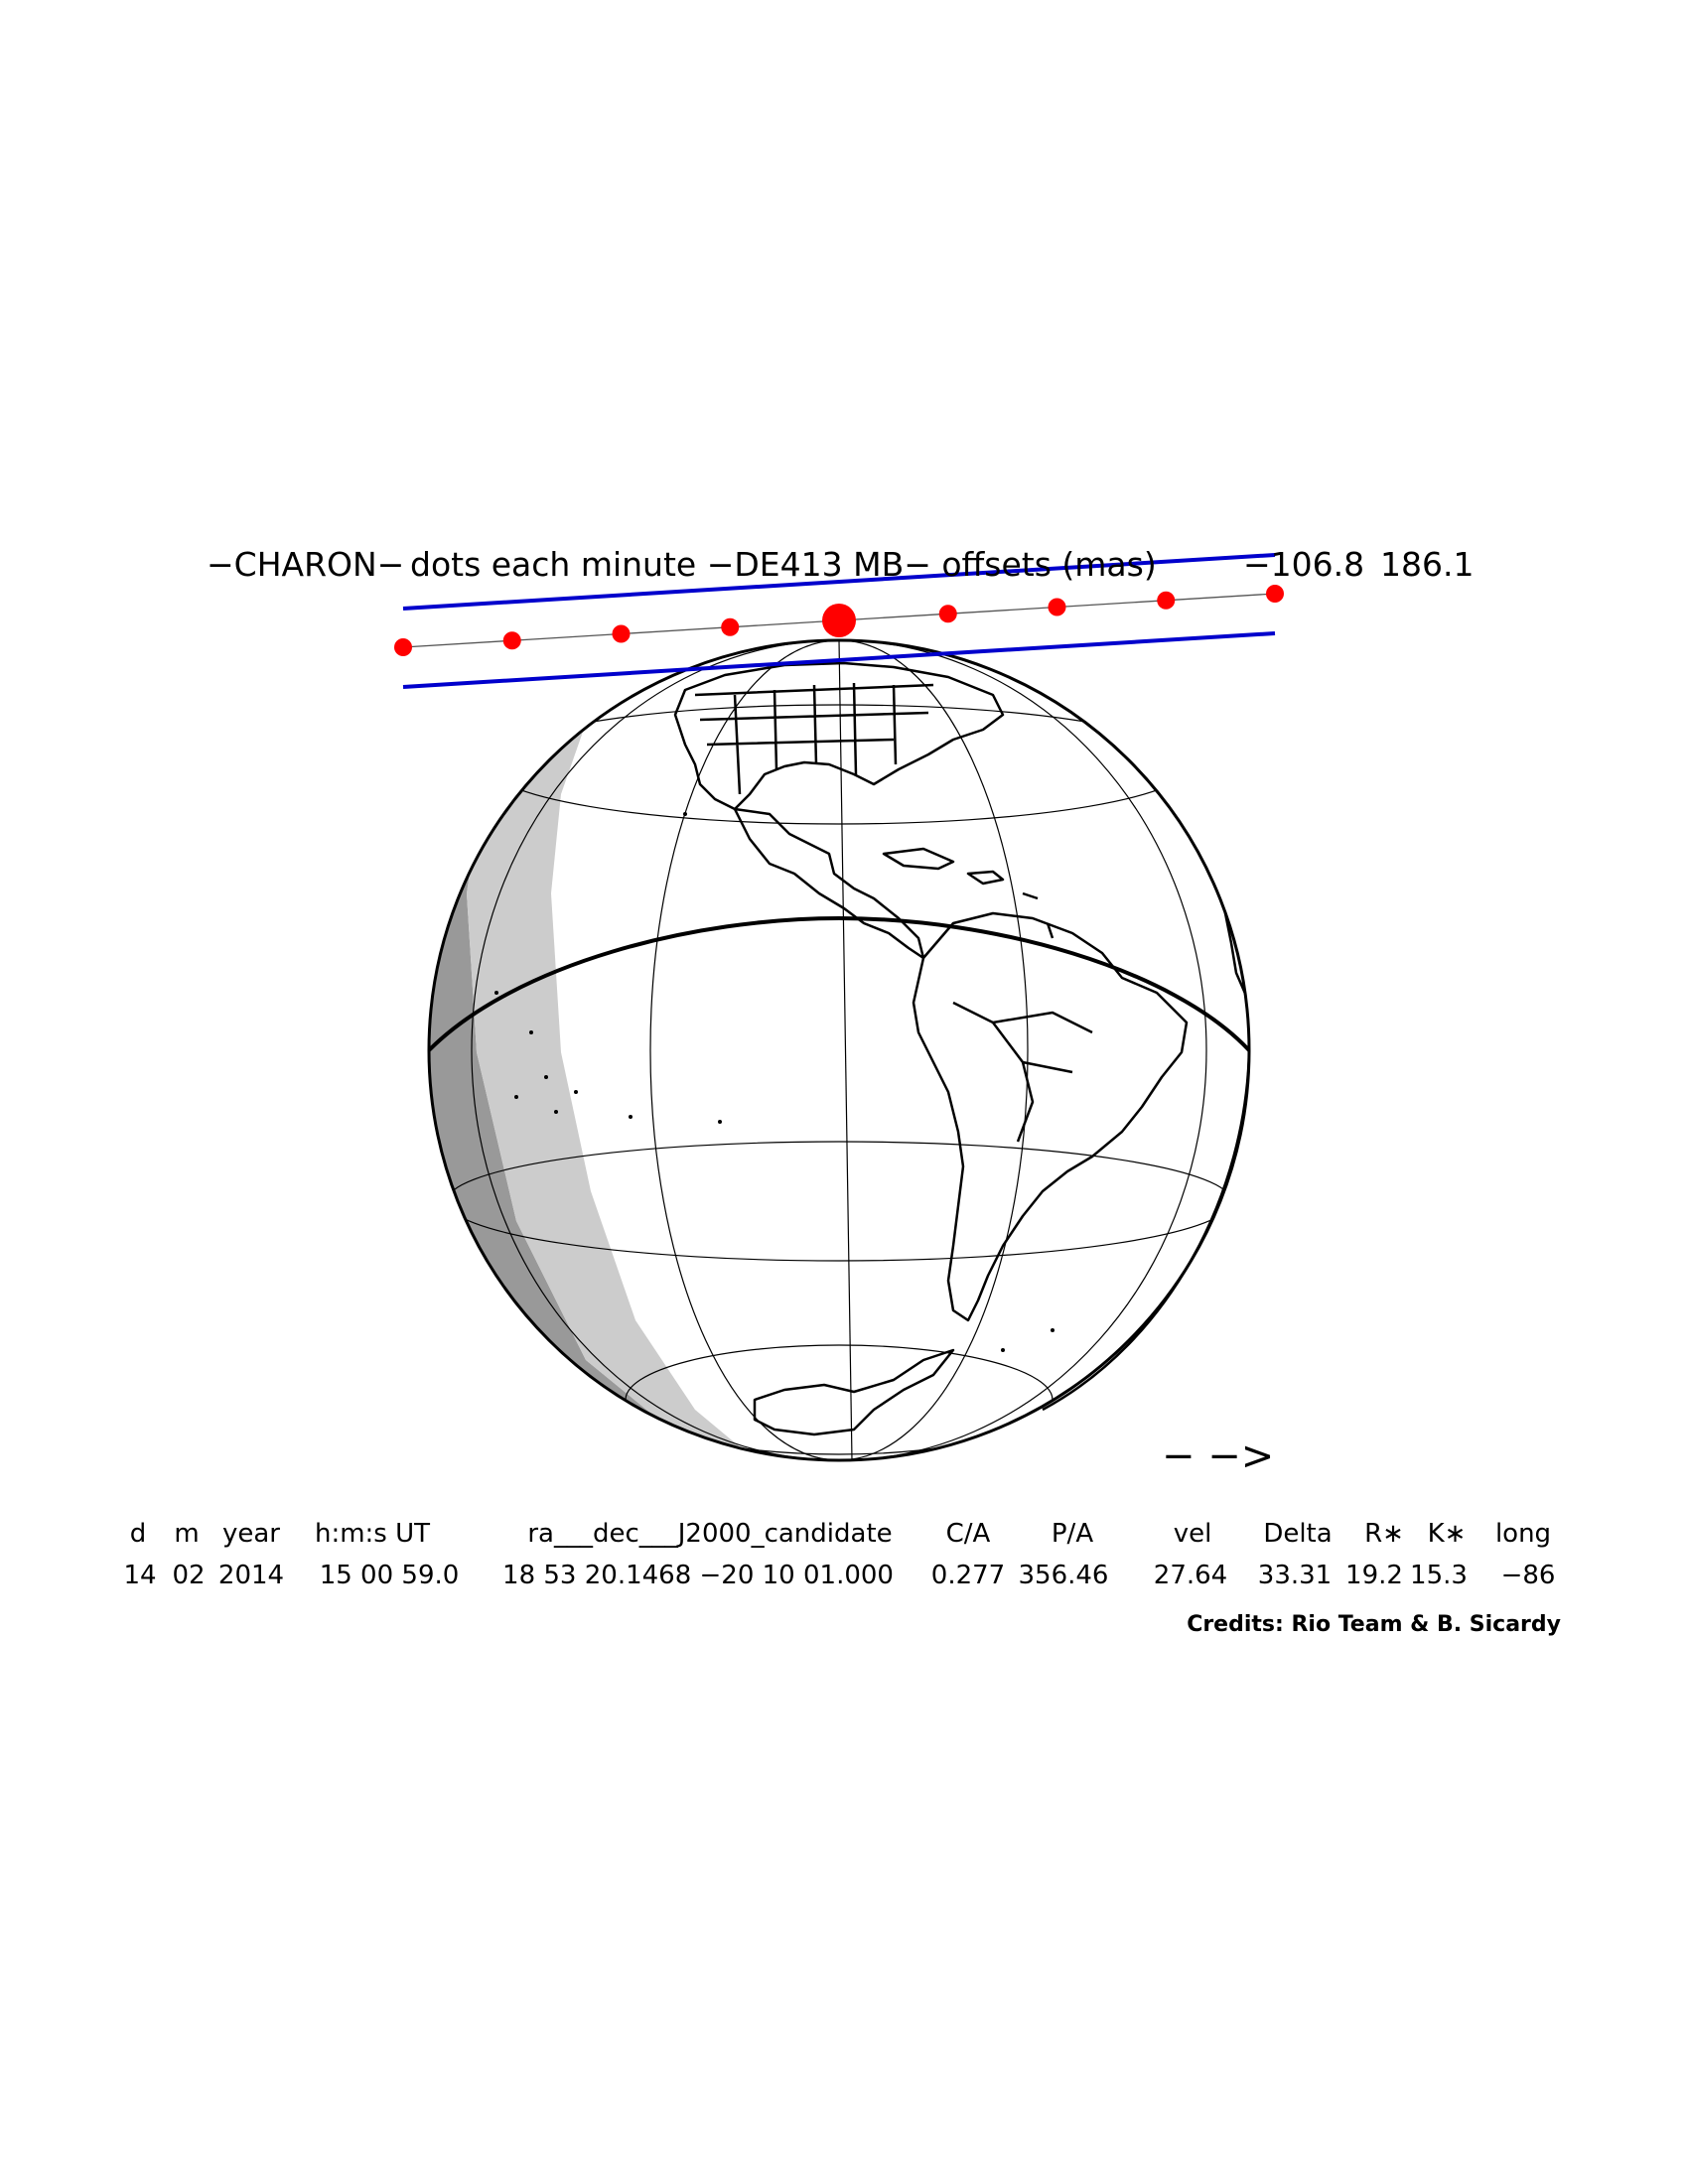 Image resolution: width=1688 pixels, height=2184 pixels. Describe the element at coordinates (1374, 1624) in the screenshot. I see `credits: Credits: Rio Team & B. Sicardy` at that location.